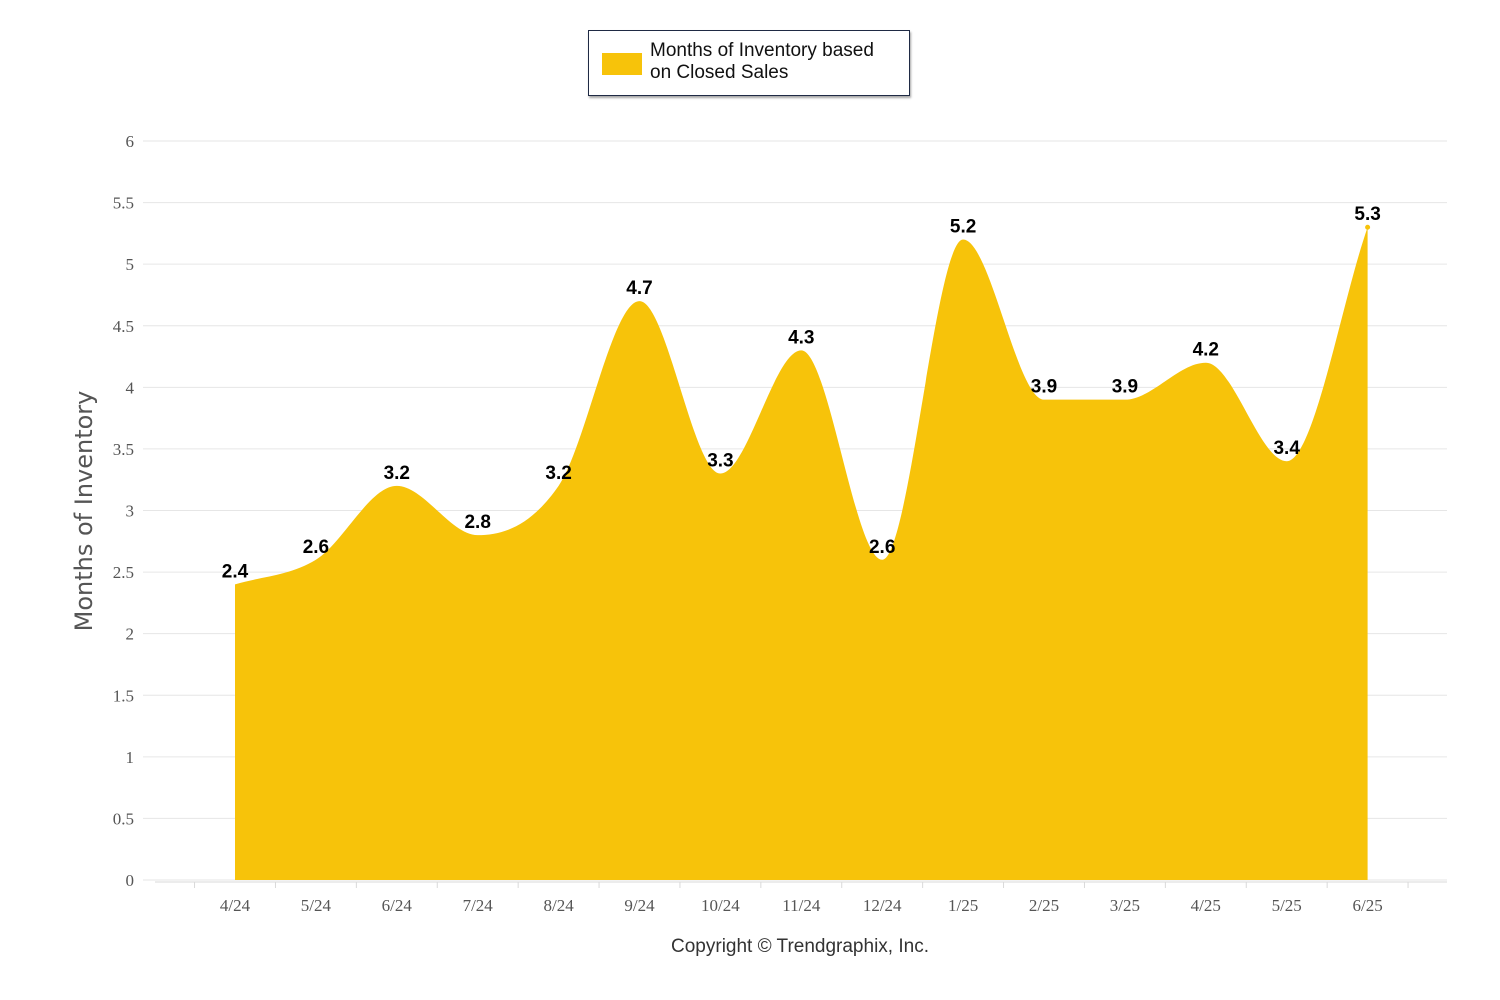 This screenshot has width=1500, height=1000. What do you see at coordinates (316, 905) in the screenshot?
I see `x-tick-label: 5/24` at bounding box center [316, 905].